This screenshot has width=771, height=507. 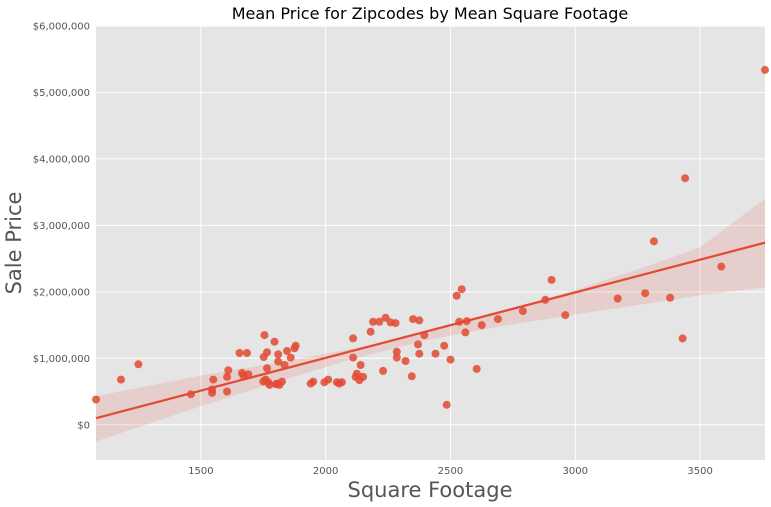 What do you see at coordinates (430, 490) in the screenshot?
I see `x-axis-label: Square Footage` at bounding box center [430, 490].